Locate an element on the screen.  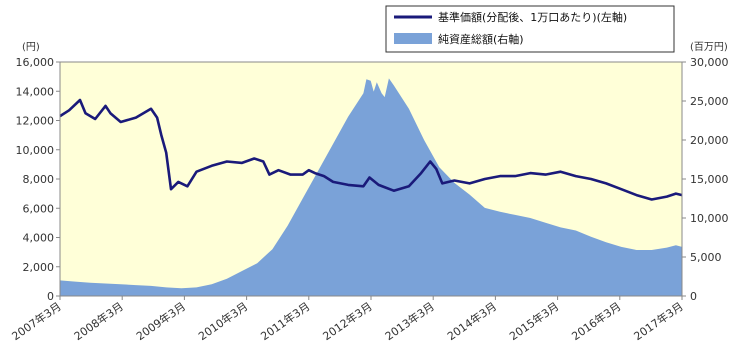
right-tick-label: 15,000 is located at coordinates (709, 179).